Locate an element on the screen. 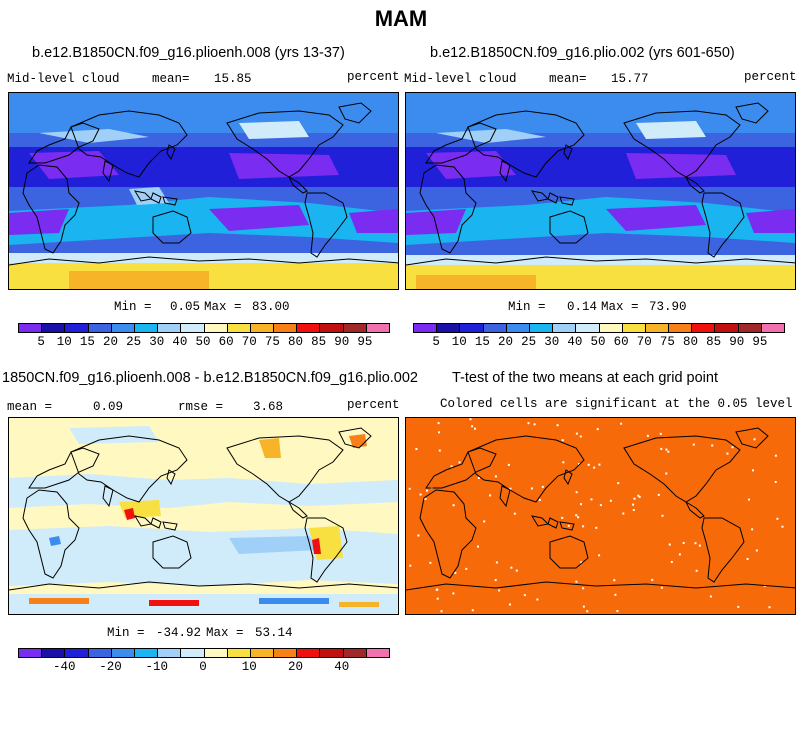 This screenshot has height=733, width=802. colorbar-tick-label: 70 is located at coordinates (644, 342).